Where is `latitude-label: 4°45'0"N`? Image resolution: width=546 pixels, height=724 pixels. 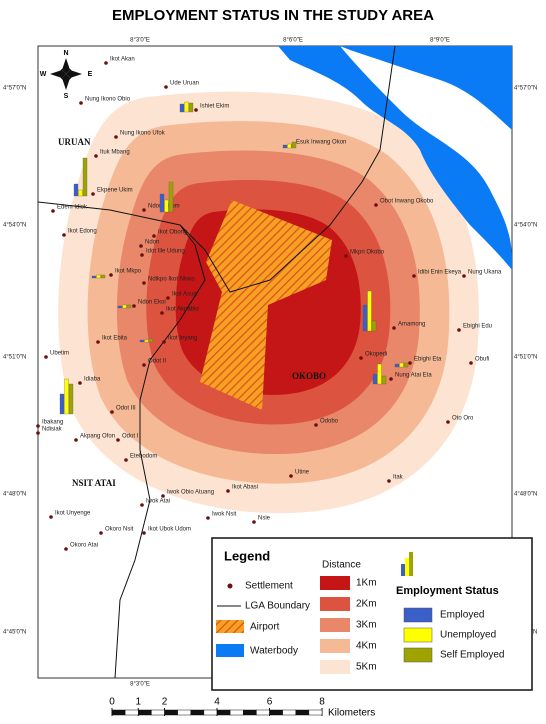
latitude-label: 4°45'0"N is located at coordinates (14, 633).